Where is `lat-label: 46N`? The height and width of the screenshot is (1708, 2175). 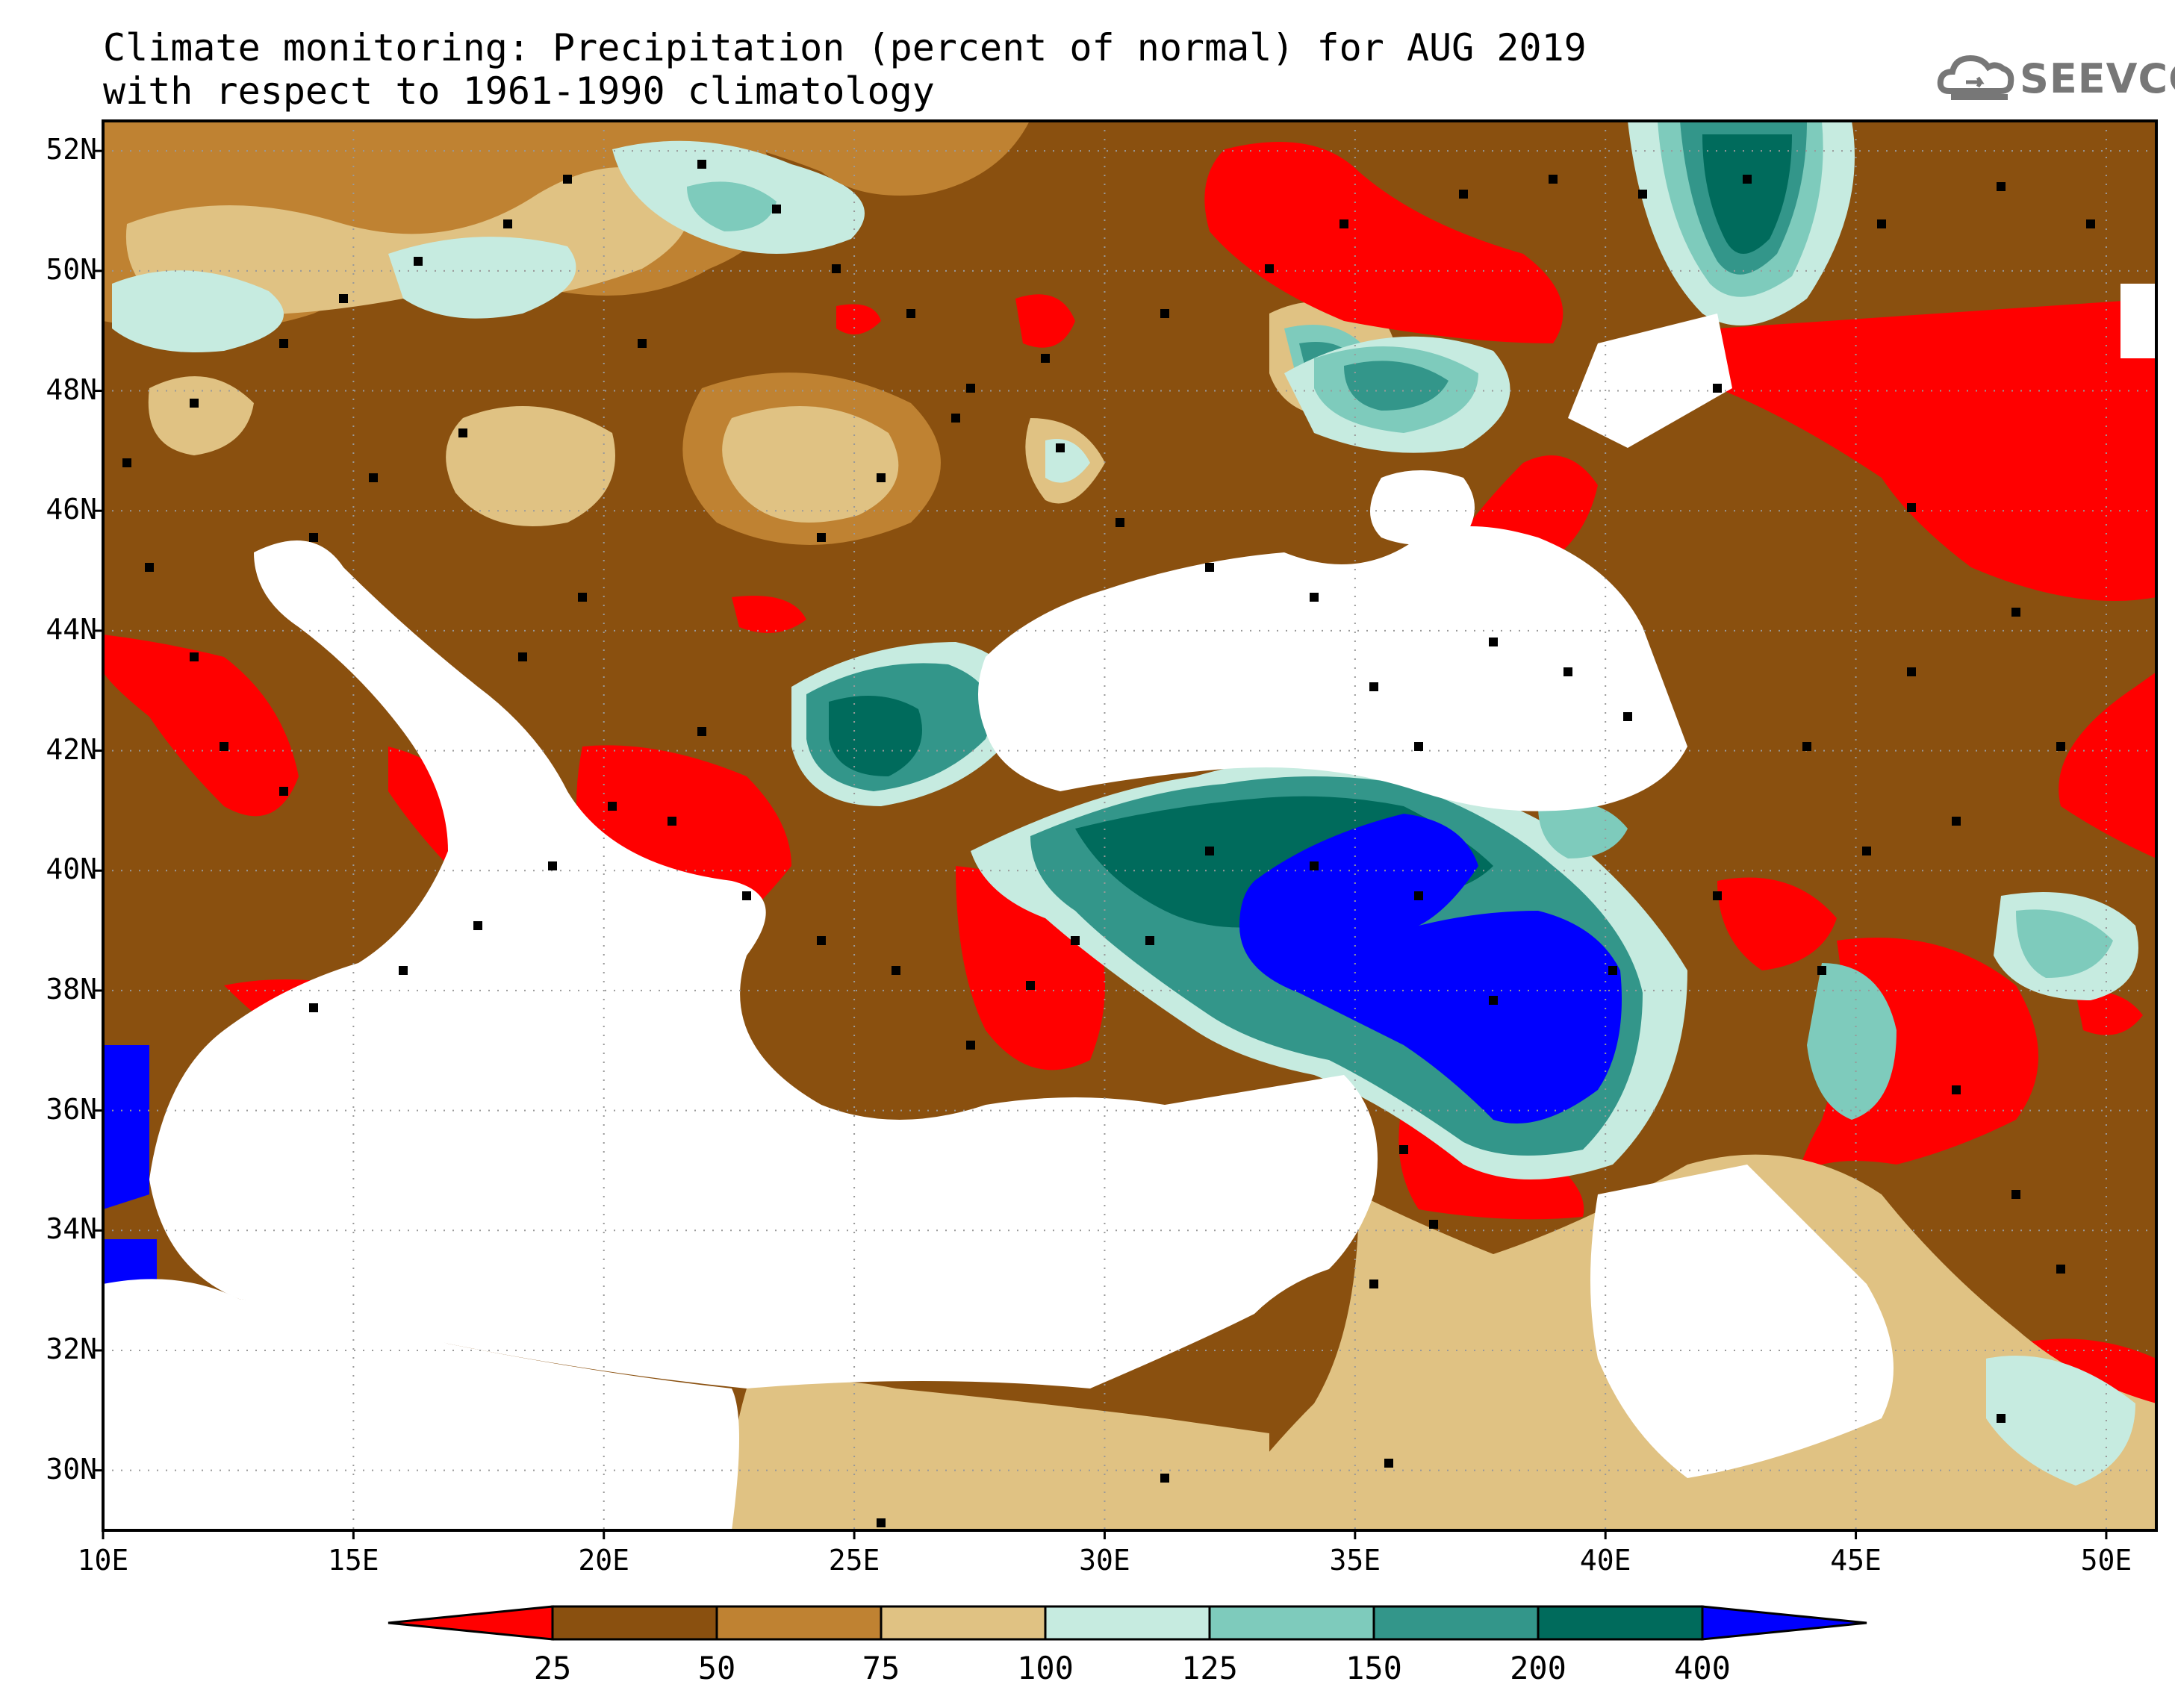 lat-label: 46N is located at coordinates (71, 509).